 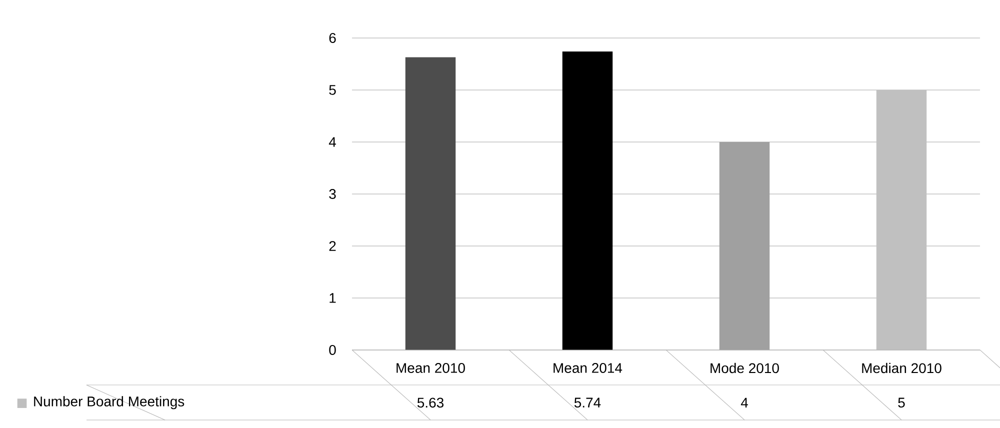 I want to click on legend-label: Number Board Meetings, so click(x=109, y=403).